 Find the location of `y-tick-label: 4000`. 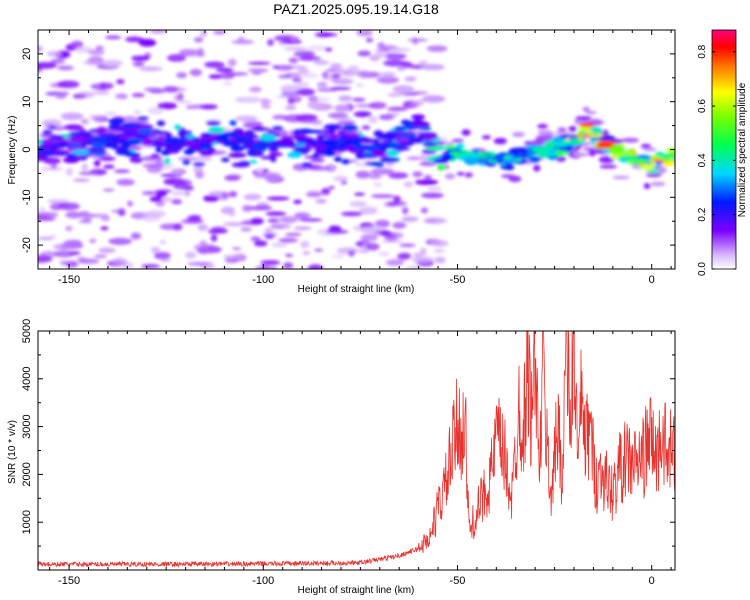

y-tick-label: 4000 is located at coordinates (27, 379).